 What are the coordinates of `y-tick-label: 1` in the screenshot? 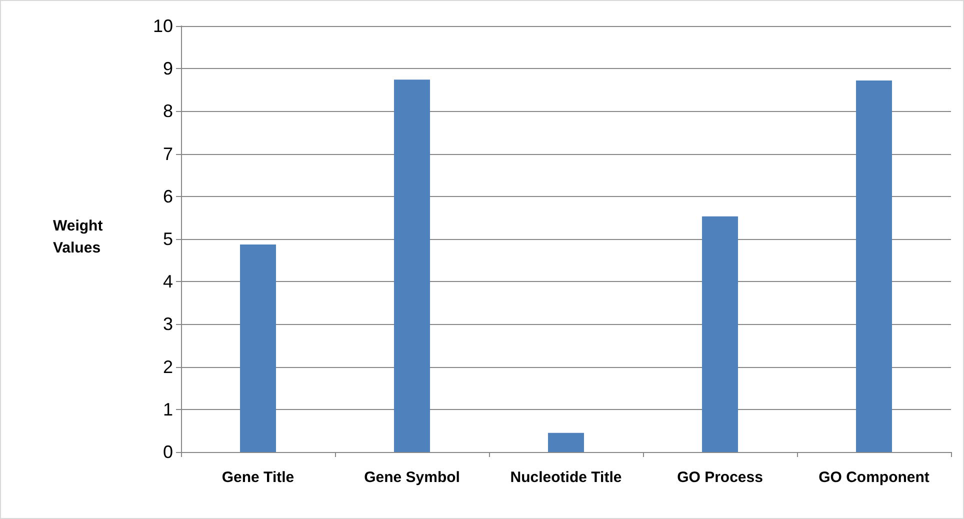 It's located at (167, 409).